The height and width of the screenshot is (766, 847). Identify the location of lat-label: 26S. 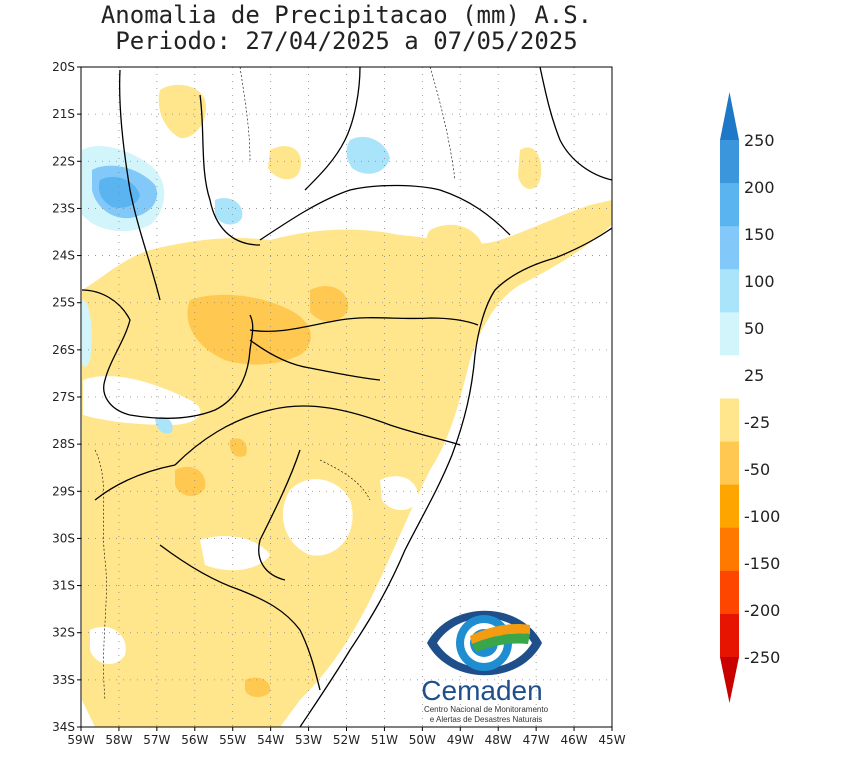
(63, 350).